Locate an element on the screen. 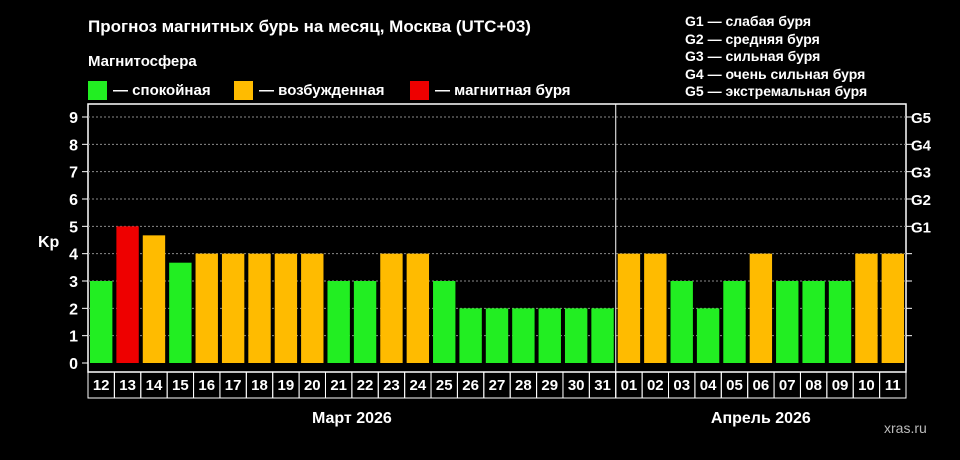  x-tick-label-01: 01 is located at coordinates (629, 385).